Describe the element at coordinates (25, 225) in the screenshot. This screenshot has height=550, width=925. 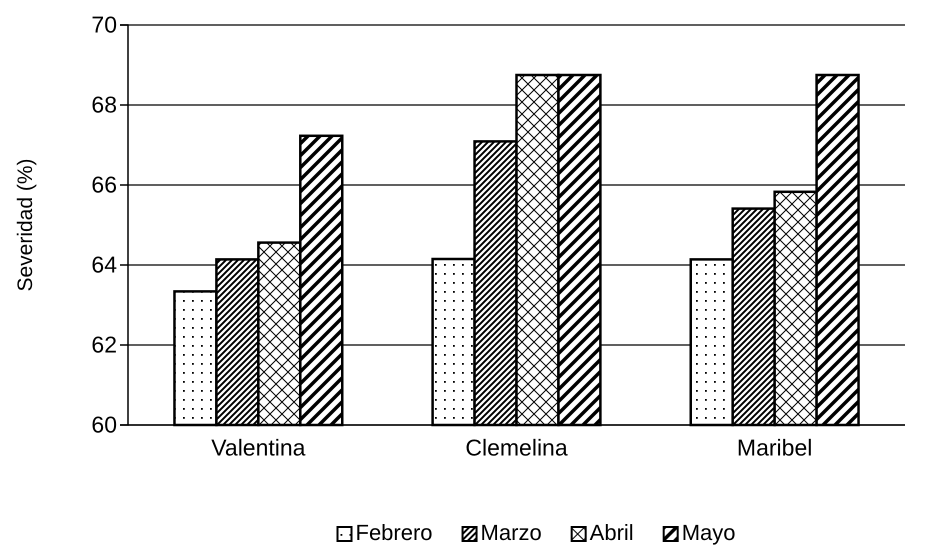
I see `y-axis-title: Severidad (%)` at that location.